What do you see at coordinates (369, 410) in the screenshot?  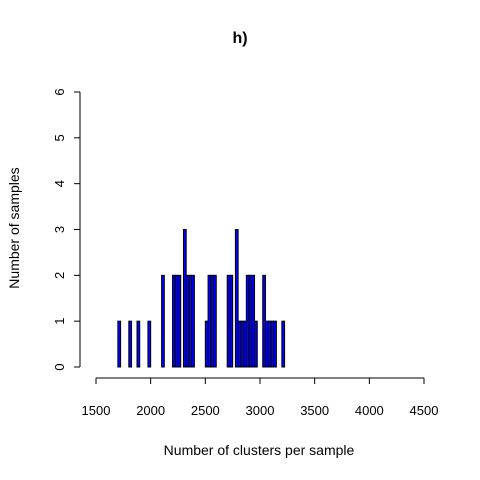 I see `x-tick-label-5: 4000` at bounding box center [369, 410].